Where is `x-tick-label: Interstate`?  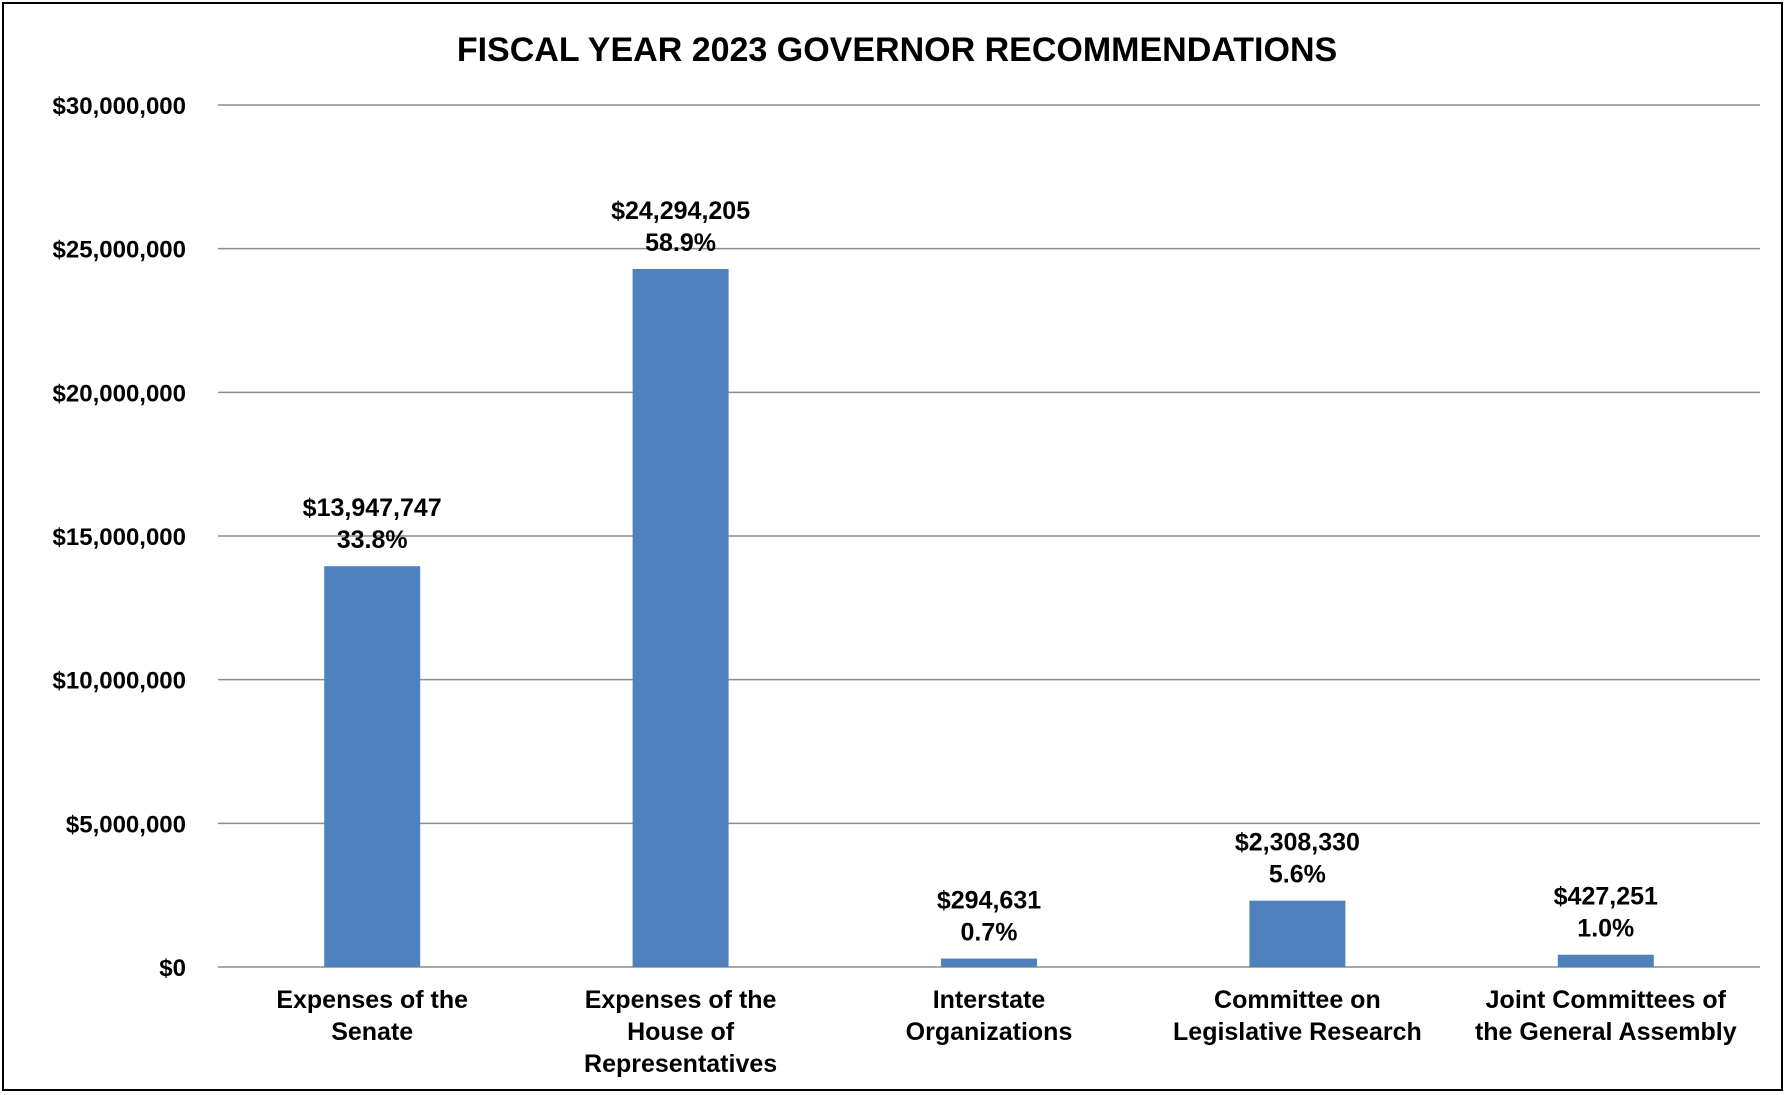 x-tick-label: Interstate is located at coordinates (989, 1000).